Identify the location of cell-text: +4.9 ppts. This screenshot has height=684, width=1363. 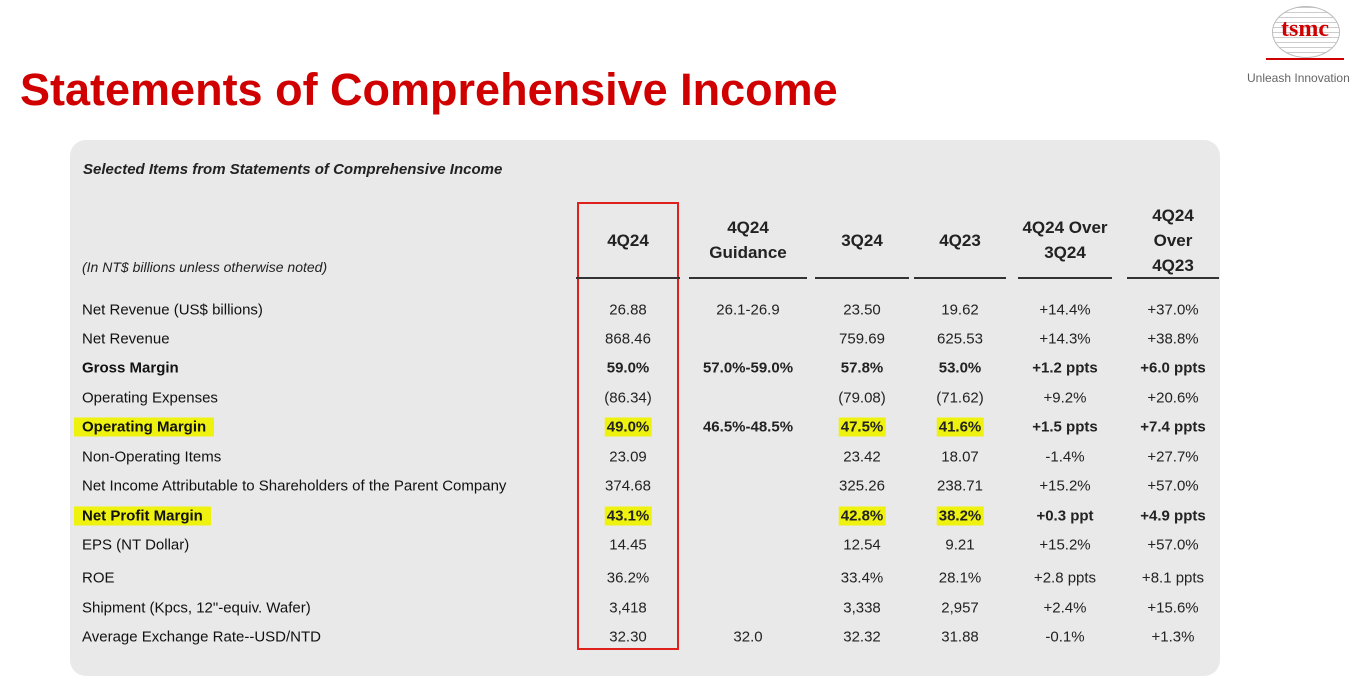
(1173, 516).